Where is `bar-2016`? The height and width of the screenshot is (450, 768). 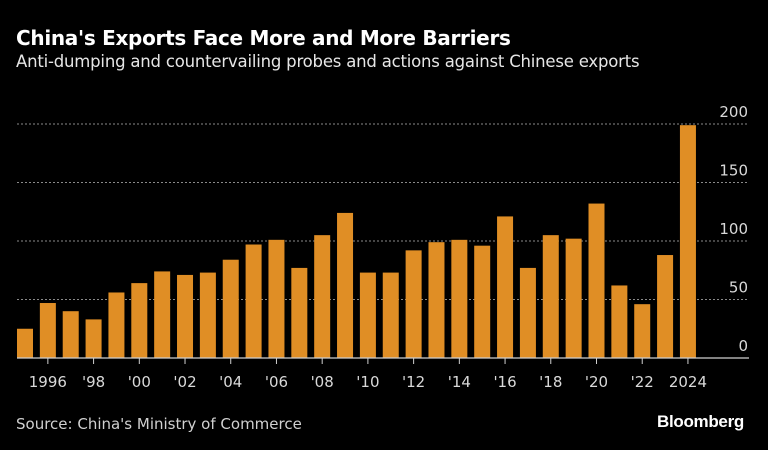 bar-2016 is located at coordinates (505, 287).